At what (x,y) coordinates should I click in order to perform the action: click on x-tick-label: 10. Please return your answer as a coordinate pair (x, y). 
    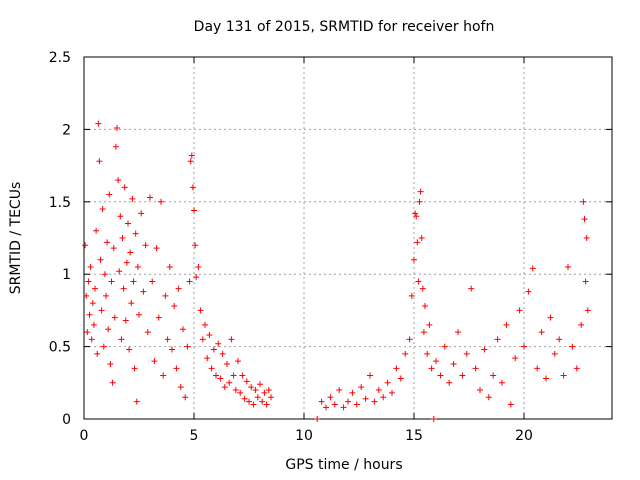
    Looking at the image, I should click on (304, 436).